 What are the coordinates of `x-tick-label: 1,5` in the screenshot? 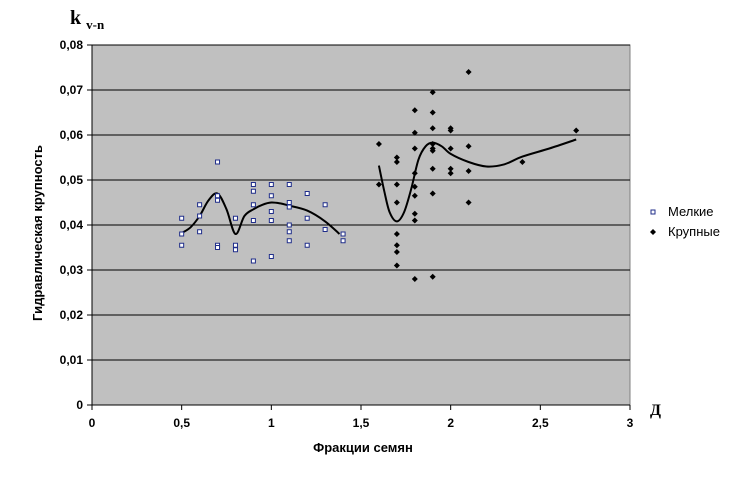 It's located at (361, 423).